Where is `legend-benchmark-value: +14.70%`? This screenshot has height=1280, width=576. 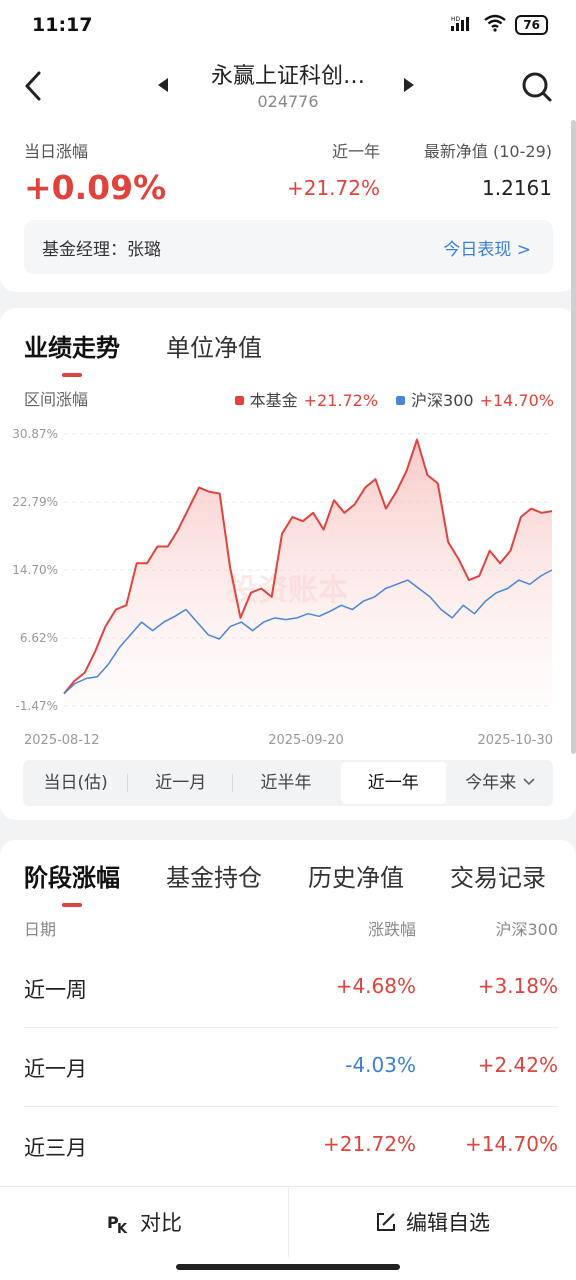
legend-benchmark-value: +14.70% is located at coordinates (516, 400).